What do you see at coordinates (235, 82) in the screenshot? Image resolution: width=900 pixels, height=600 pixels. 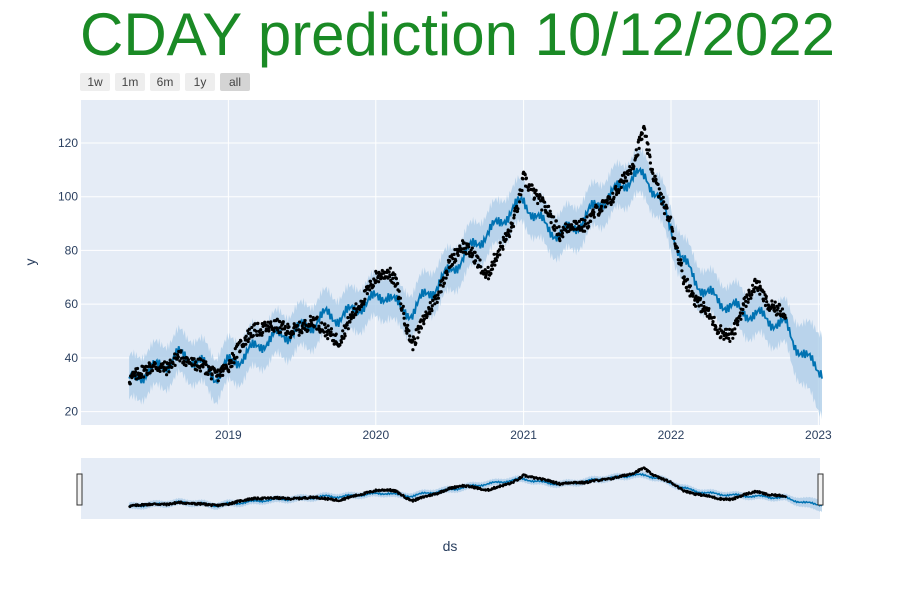 I see `range-button-all: all` at bounding box center [235, 82].